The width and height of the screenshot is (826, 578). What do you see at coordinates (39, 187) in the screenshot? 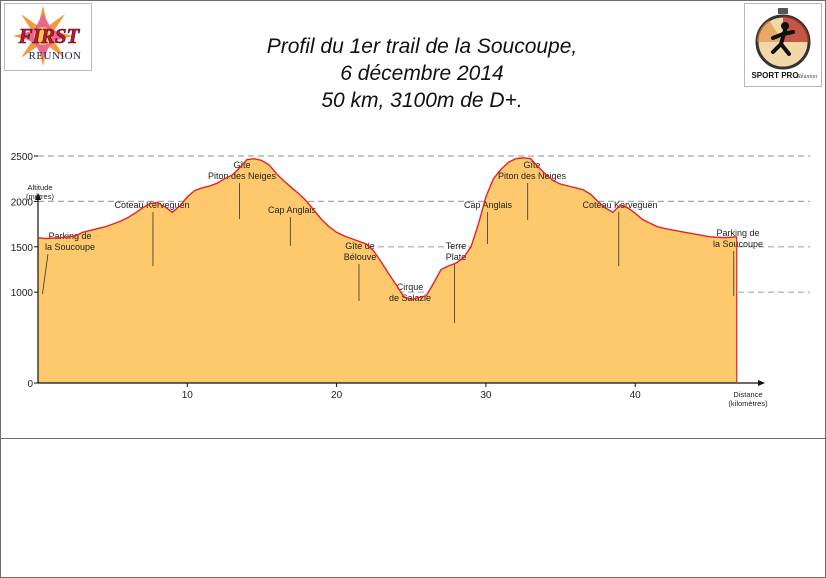
I see `y-axis-label-0: Altitude` at bounding box center [39, 187].